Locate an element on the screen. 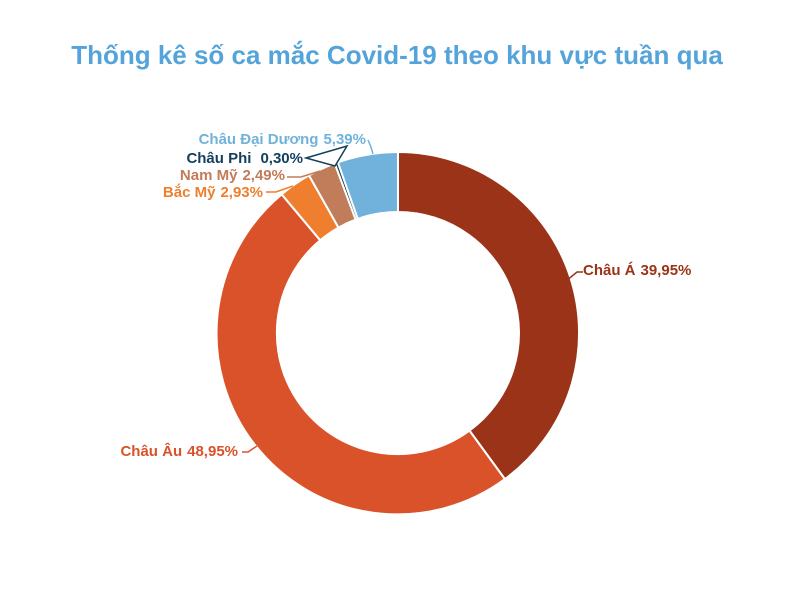  slice-percent: 0,30% is located at coordinates (281, 158).